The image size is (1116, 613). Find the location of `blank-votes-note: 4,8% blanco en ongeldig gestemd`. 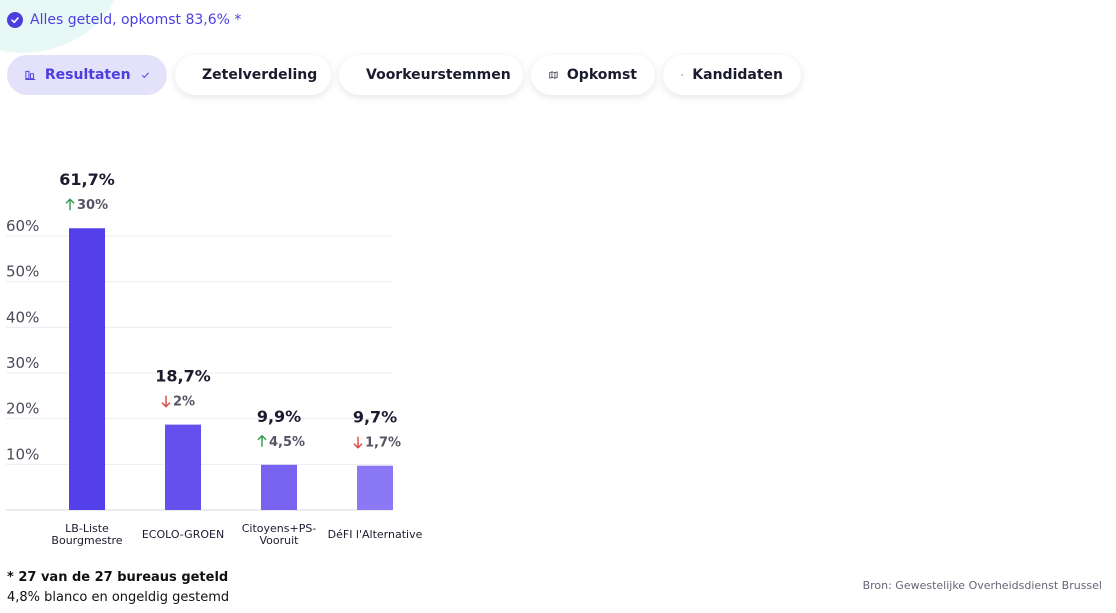

blank-votes-note: 4,8% blanco en ongeldig gestemd is located at coordinates (118, 597).